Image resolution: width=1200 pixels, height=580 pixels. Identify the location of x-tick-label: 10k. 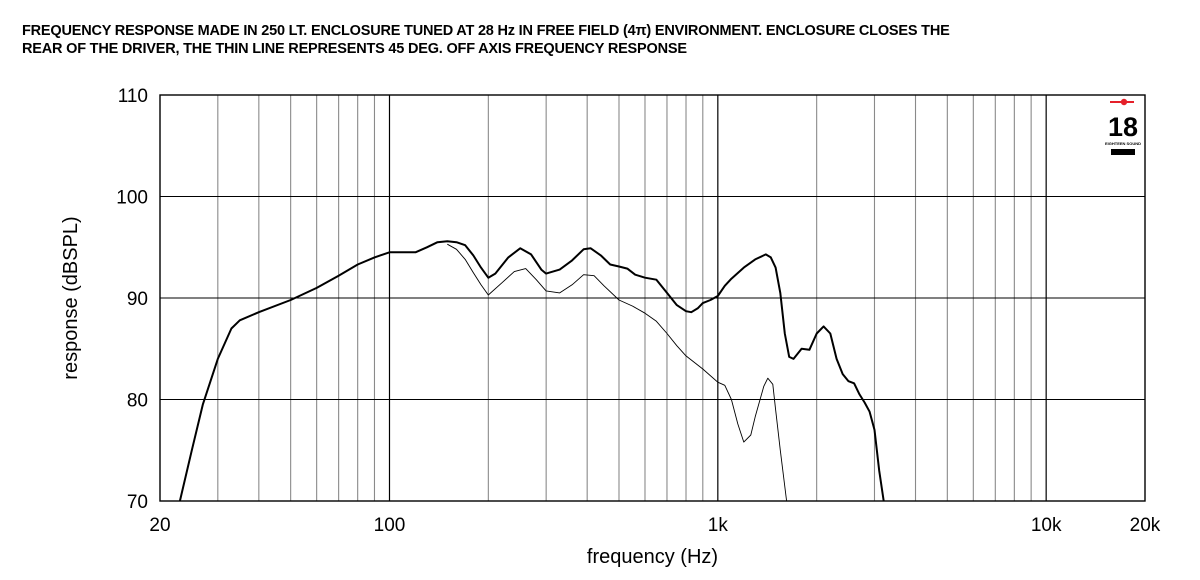
(1046, 525).